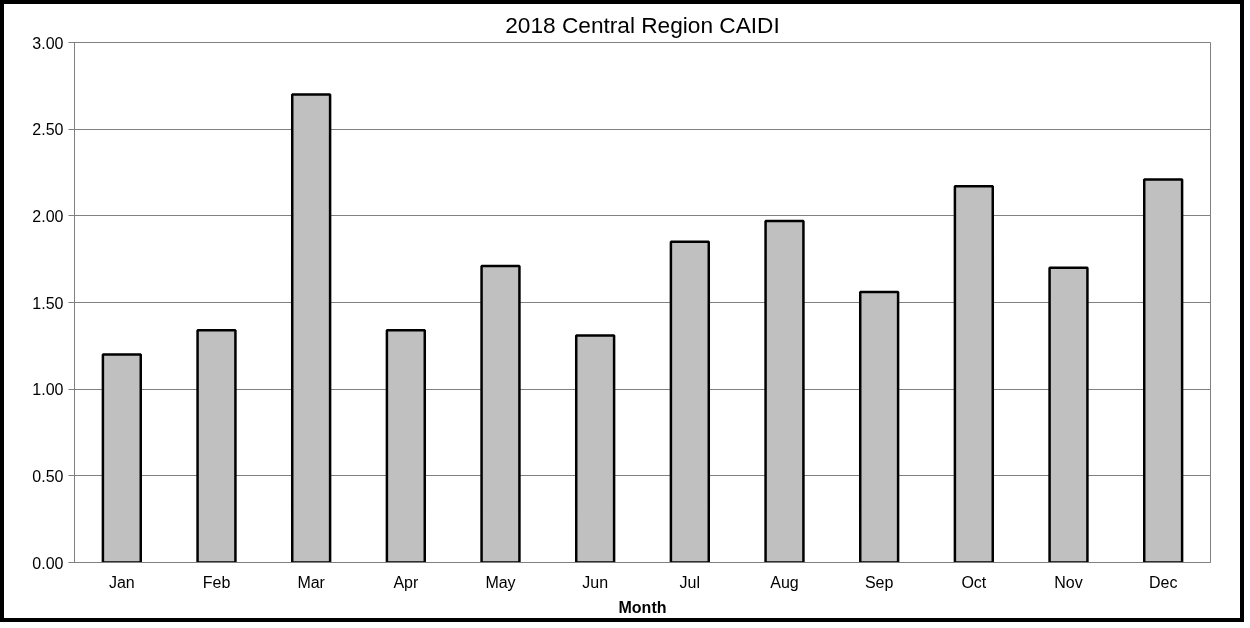 This screenshot has width=1250, height=628. What do you see at coordinates (1068, 582) in the screenshot?
I see `x-tick-label: Nov` at bounding box center [1068, 582].